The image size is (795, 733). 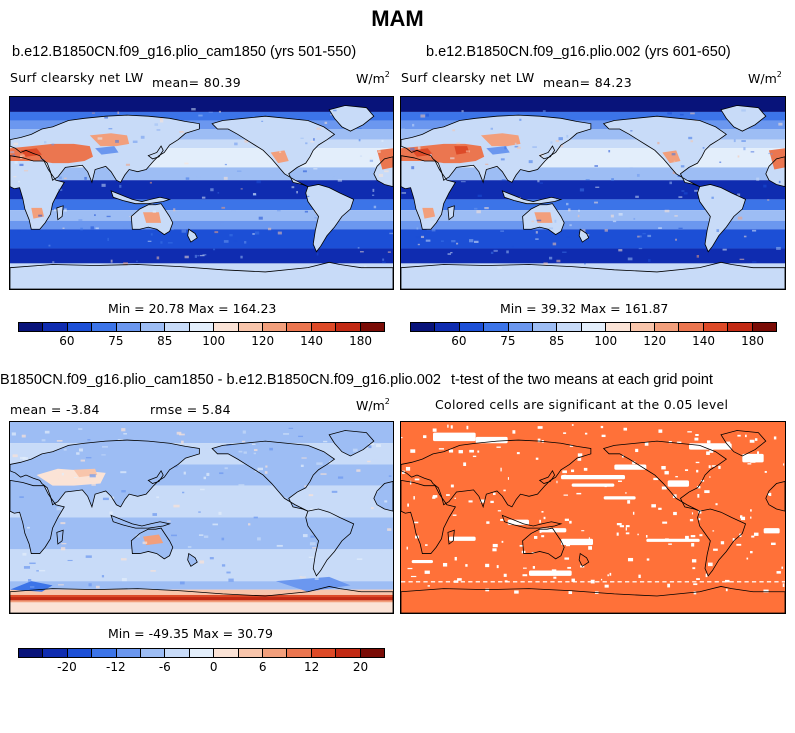 I want to click on panel3-colorbar, so click(x=201, y=653).